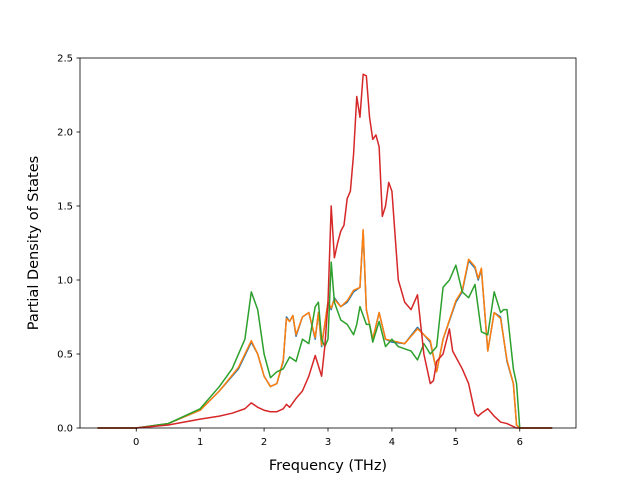 This screenshot has height=480, width=640. What do you see at coordinates (264, 442) in the screenshot?
I see `x-tick-label: 2` at bounding box center [264, 442].